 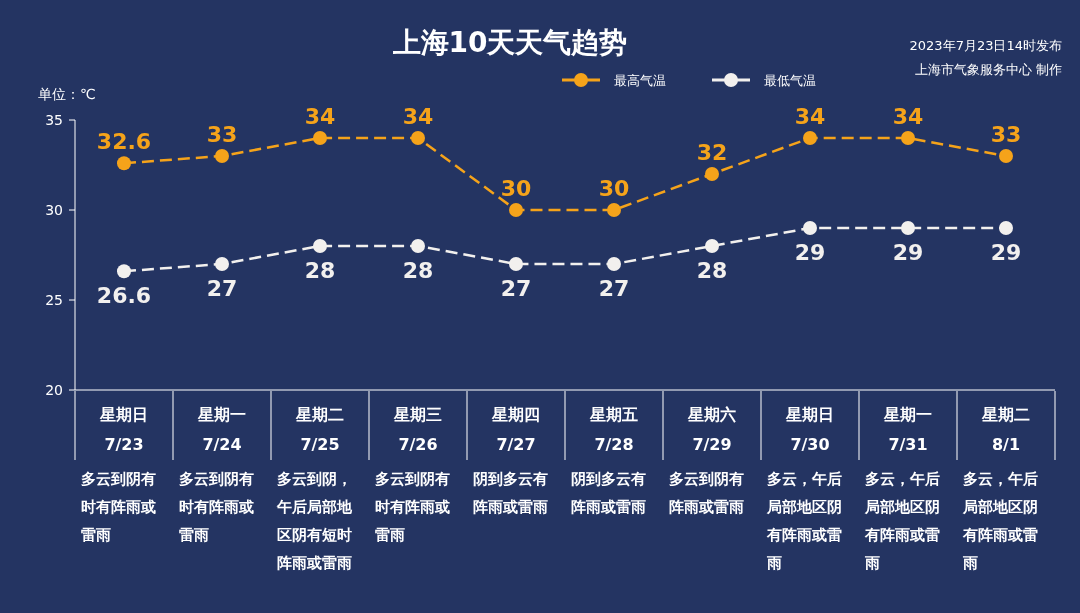 I want to click on data-label: 32.6, so click(x=124, y=142).